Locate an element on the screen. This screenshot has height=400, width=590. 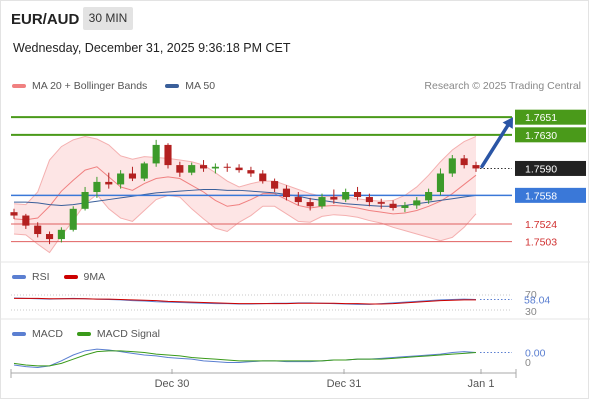
timeframe-badge: 30 MIN is located at coordinates (108, 18).